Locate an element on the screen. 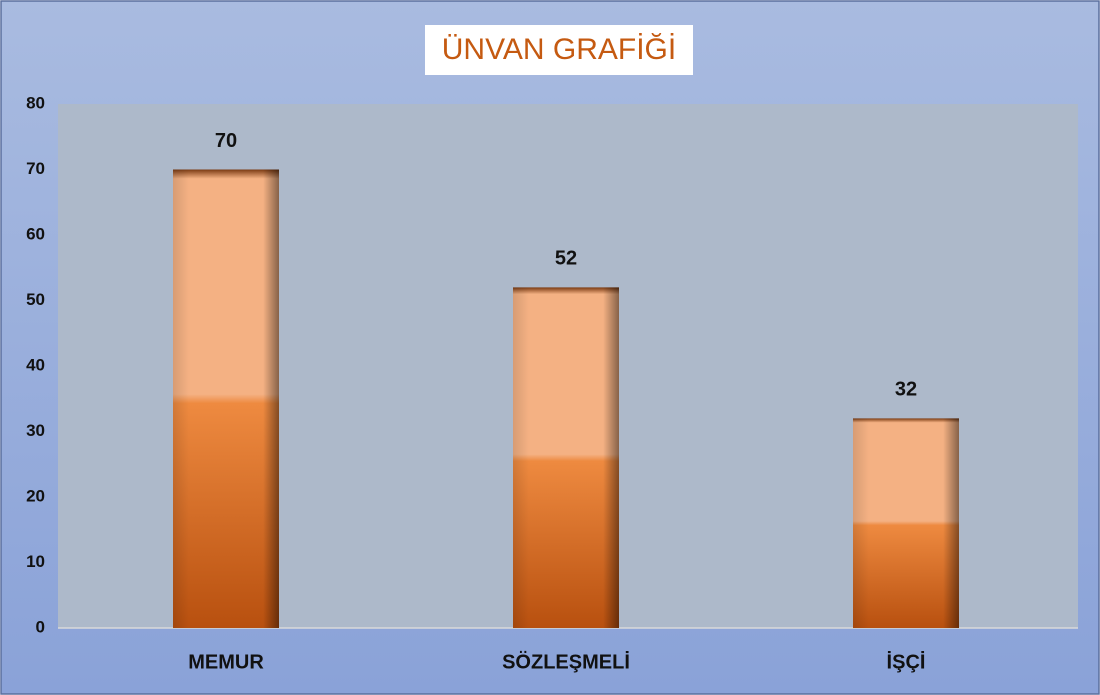  y-tick-label: 40 is located at coordinates (35, 364).